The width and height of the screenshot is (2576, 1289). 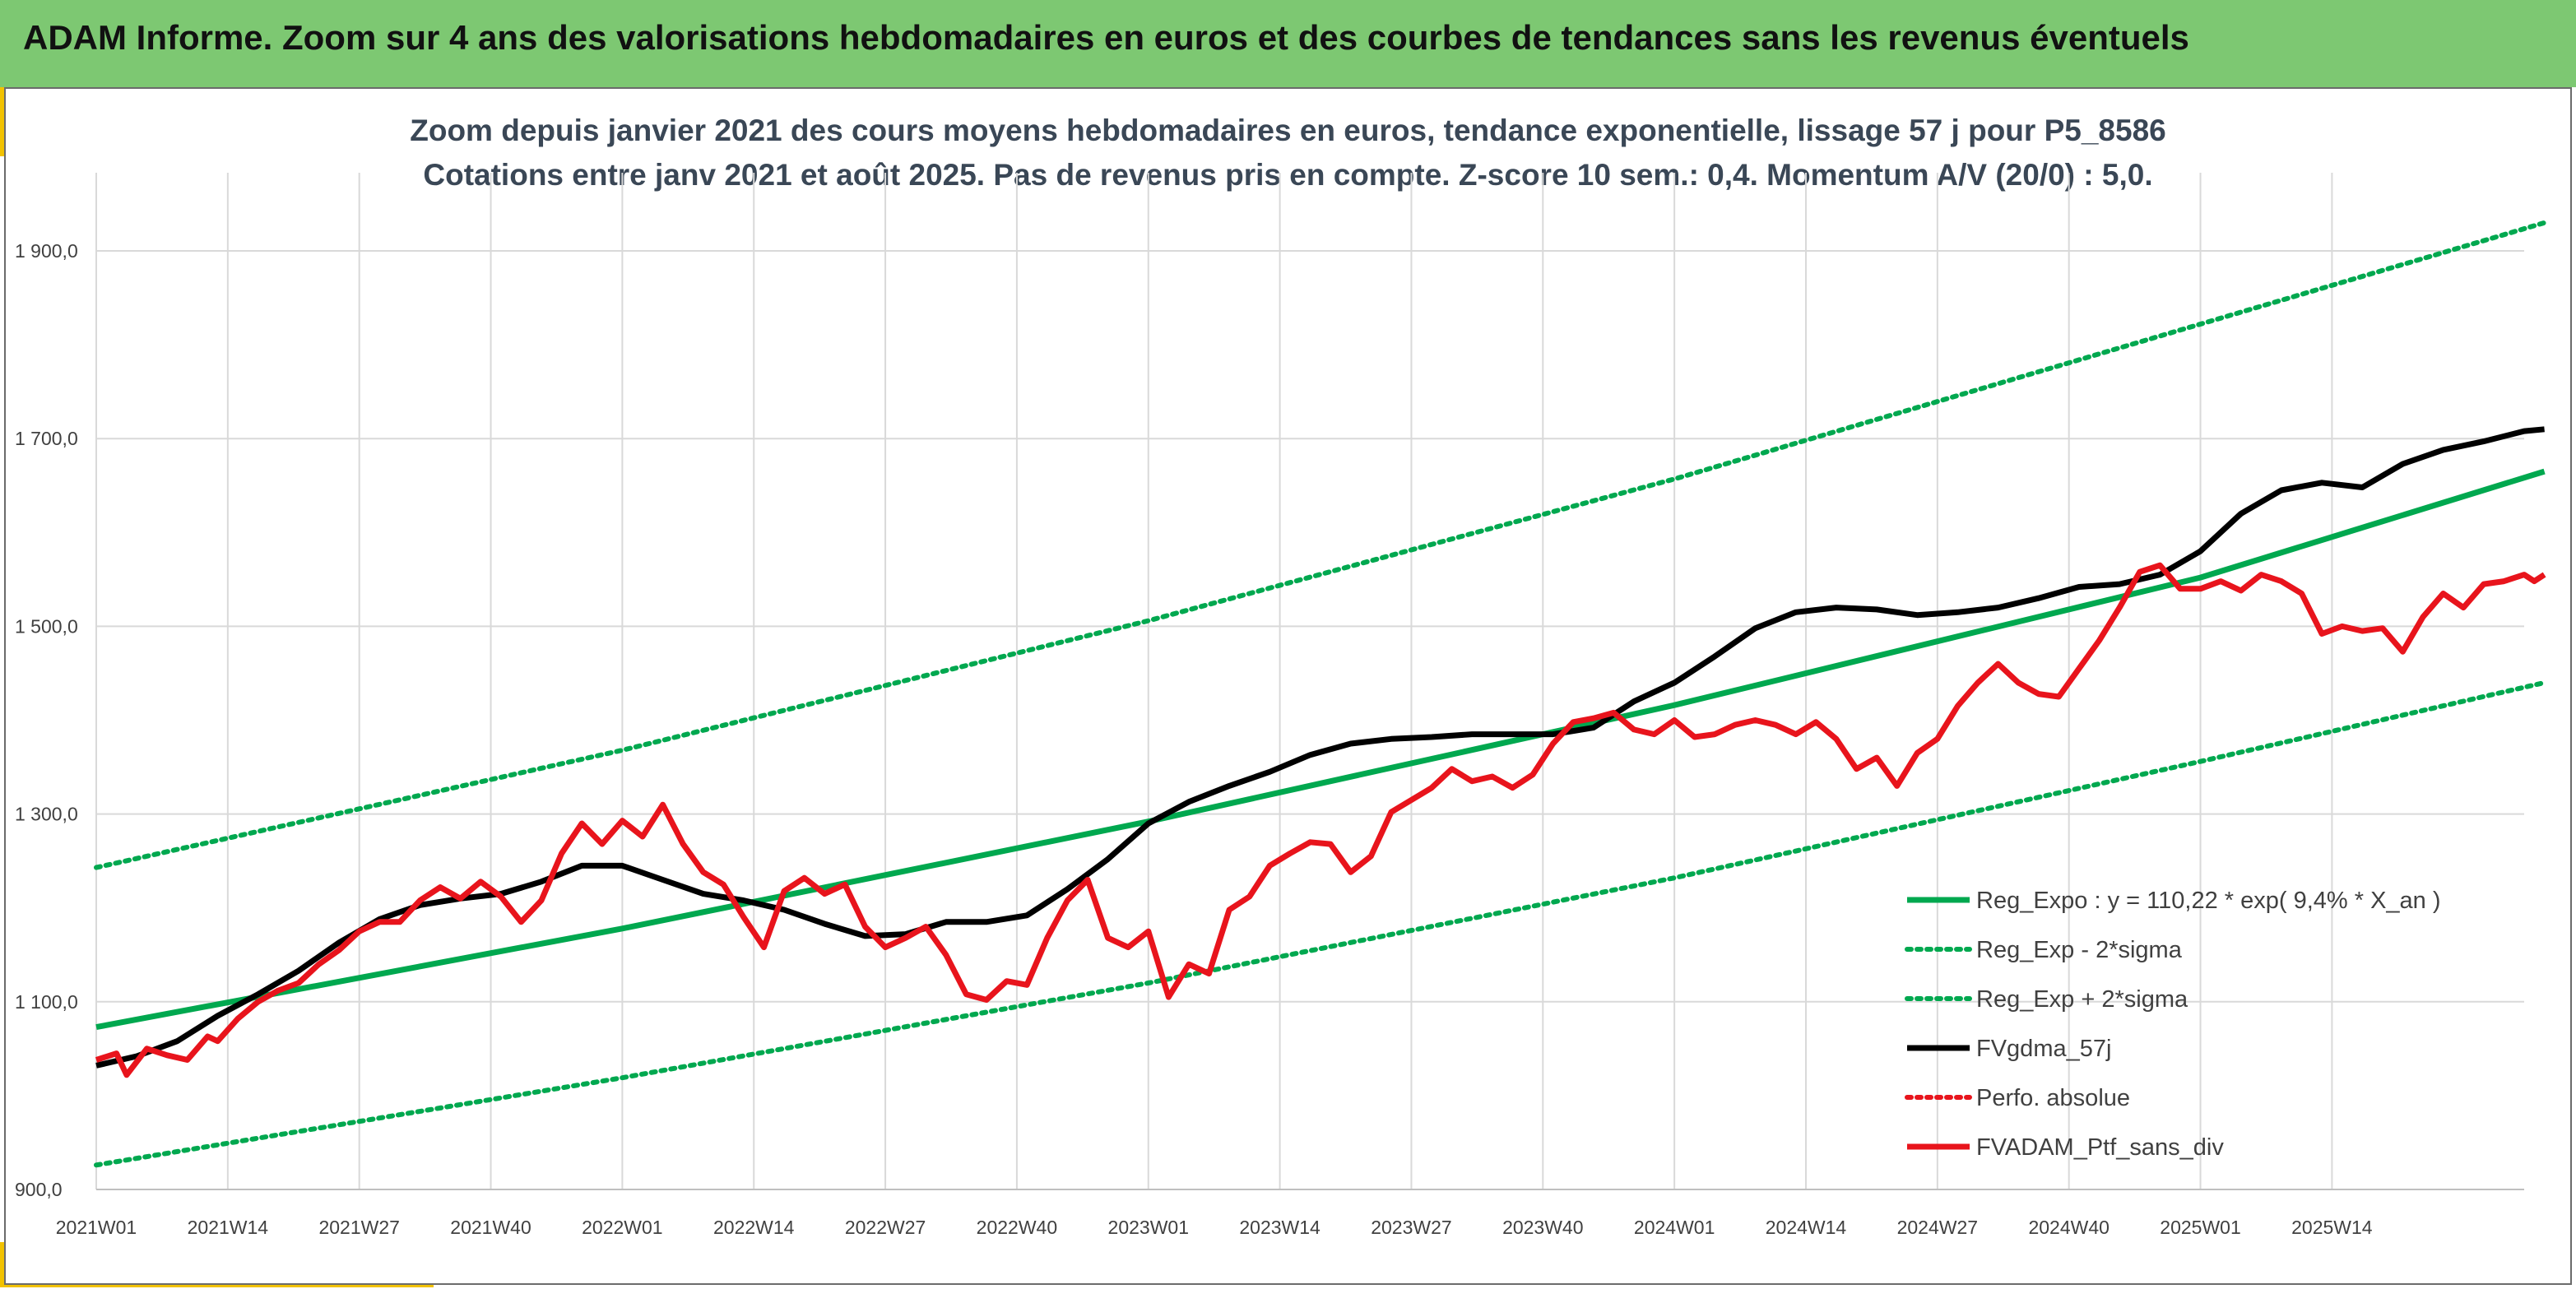 What do you see at coordinates (46, 438) in the screenshot?
I see `y-tick-label: 1 700,0` at bounding box center [46, 438].